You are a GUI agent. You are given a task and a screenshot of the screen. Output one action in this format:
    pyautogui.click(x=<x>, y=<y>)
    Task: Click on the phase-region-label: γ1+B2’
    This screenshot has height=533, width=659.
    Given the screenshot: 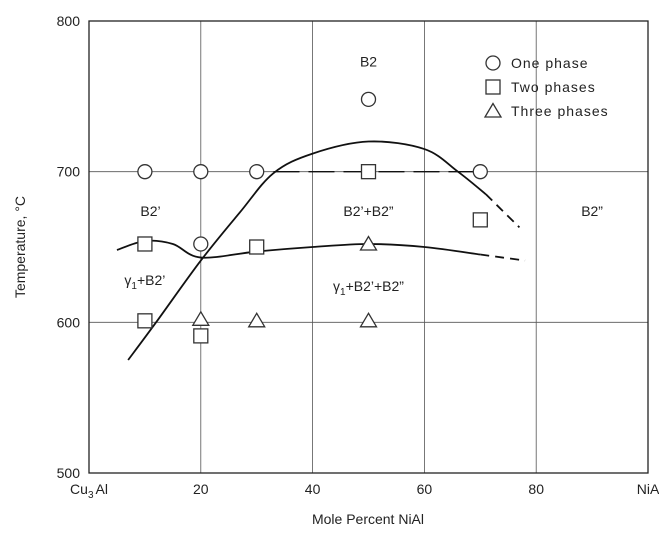 What is the action you would take?
    pyautogui.click(x=144, y=282)
    